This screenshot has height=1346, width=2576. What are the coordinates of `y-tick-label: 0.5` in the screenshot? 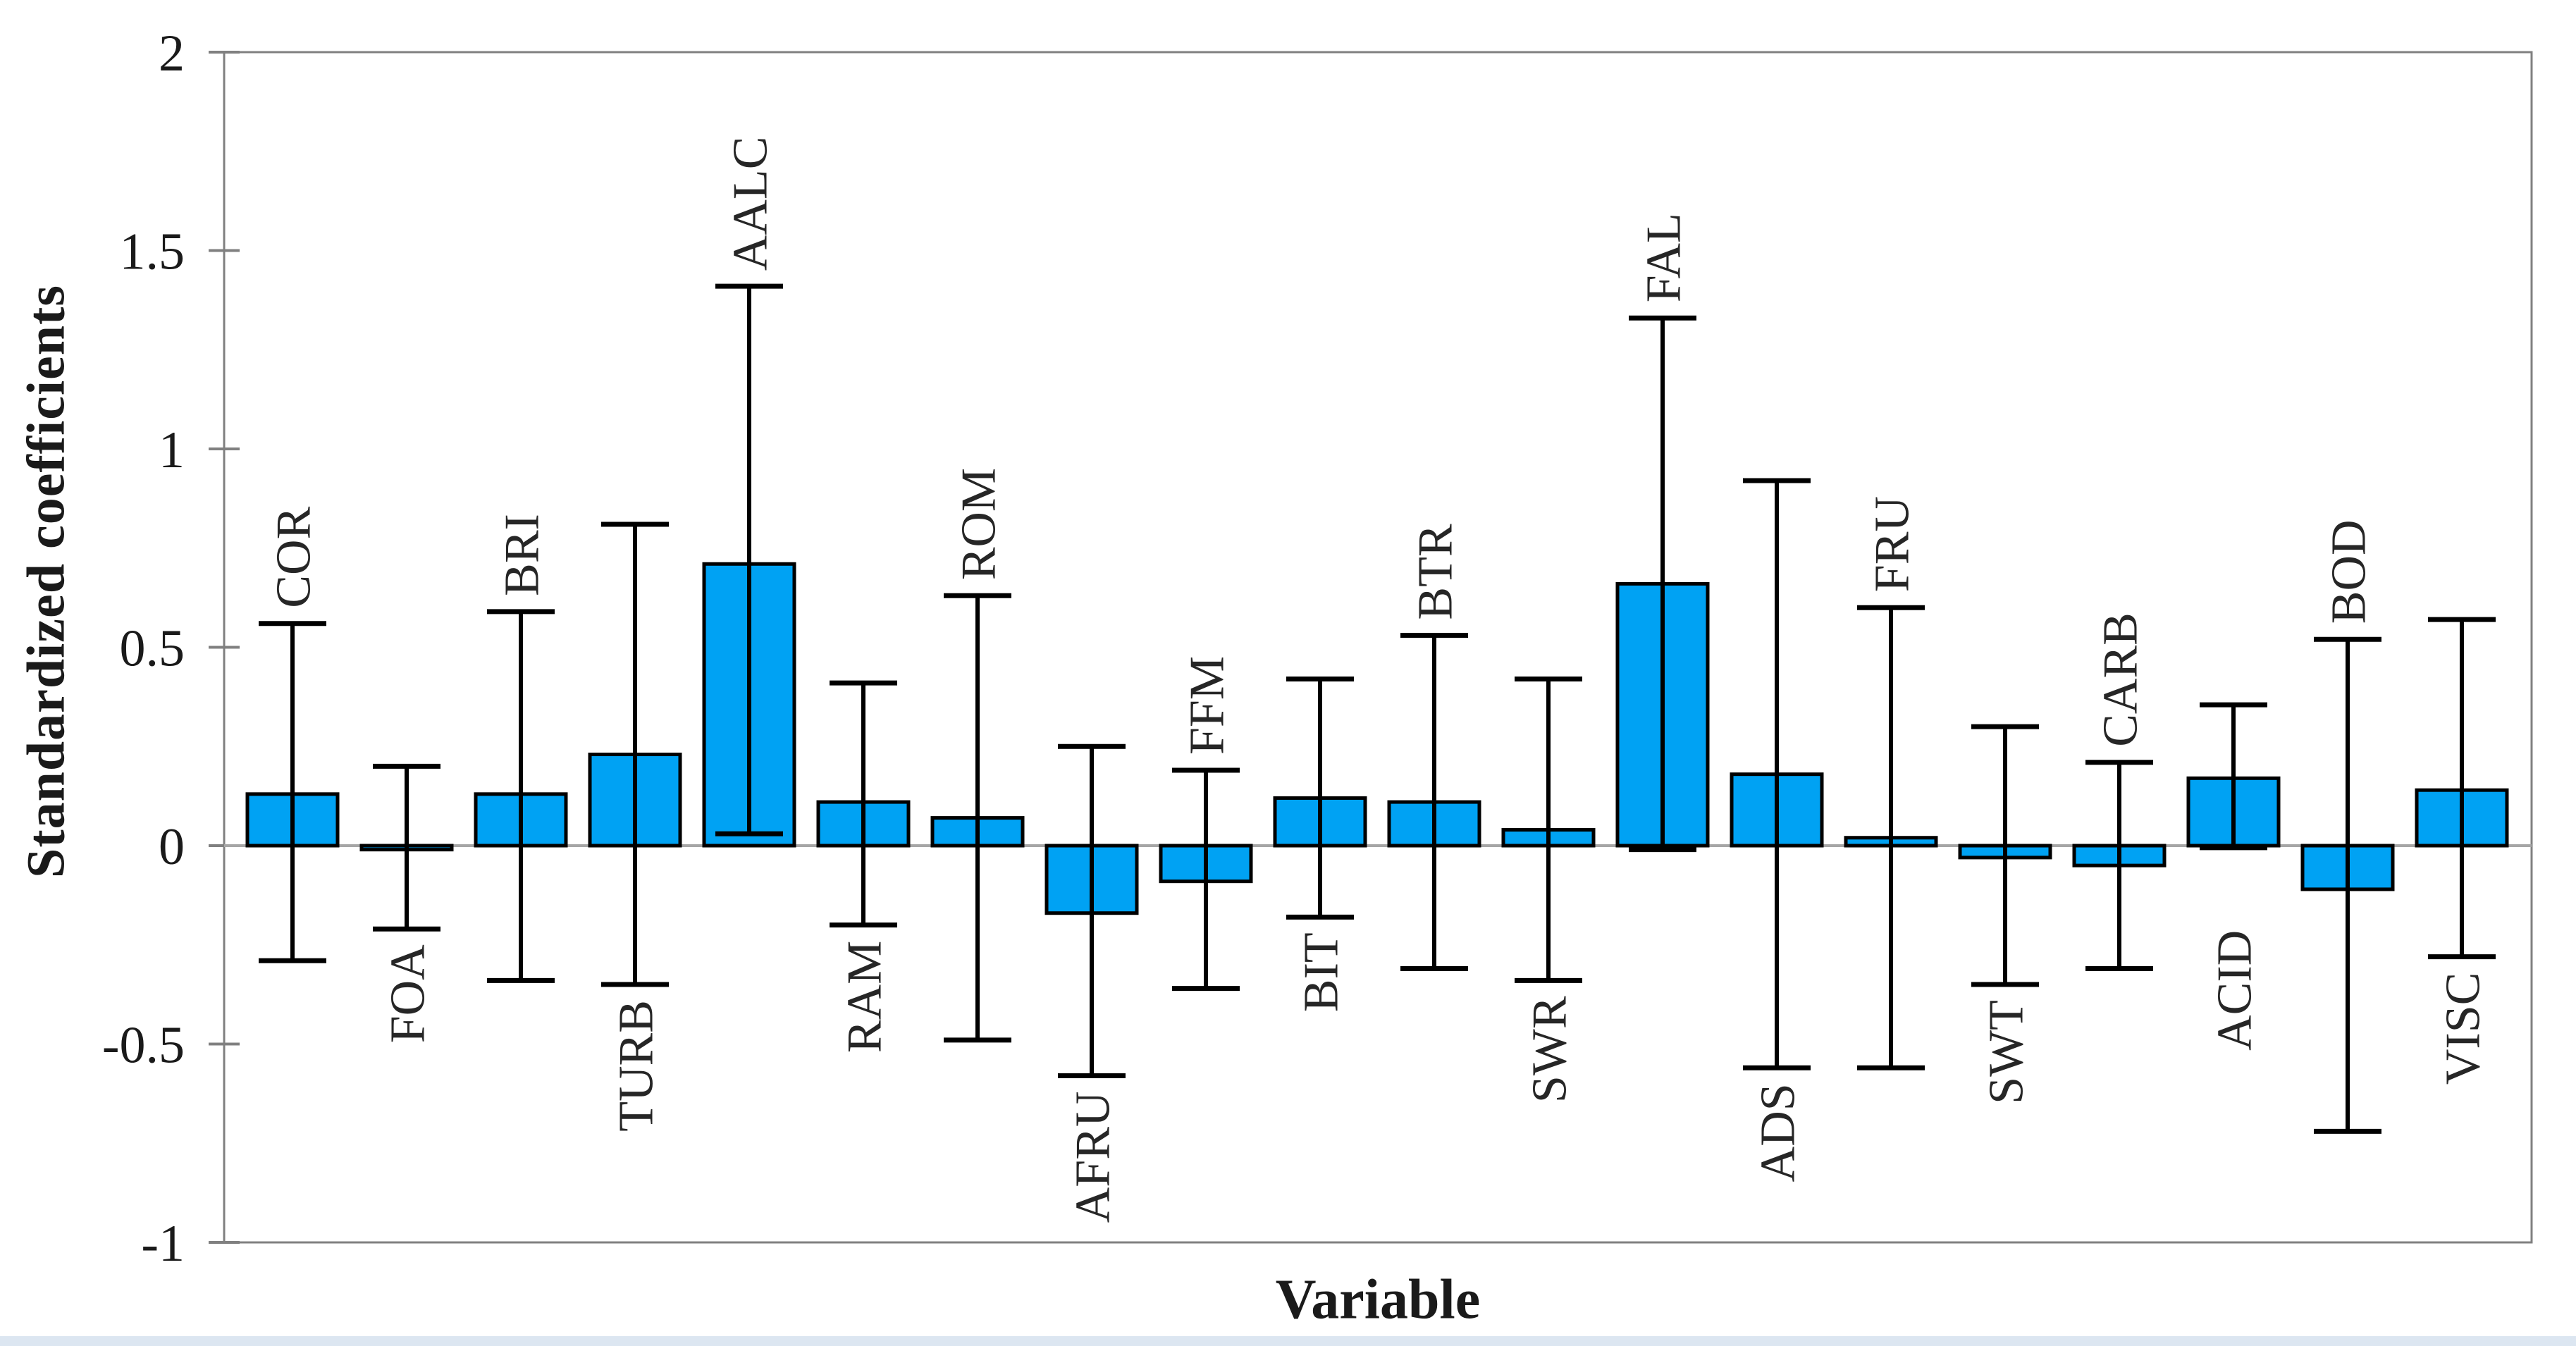 It's located at (152, 648).